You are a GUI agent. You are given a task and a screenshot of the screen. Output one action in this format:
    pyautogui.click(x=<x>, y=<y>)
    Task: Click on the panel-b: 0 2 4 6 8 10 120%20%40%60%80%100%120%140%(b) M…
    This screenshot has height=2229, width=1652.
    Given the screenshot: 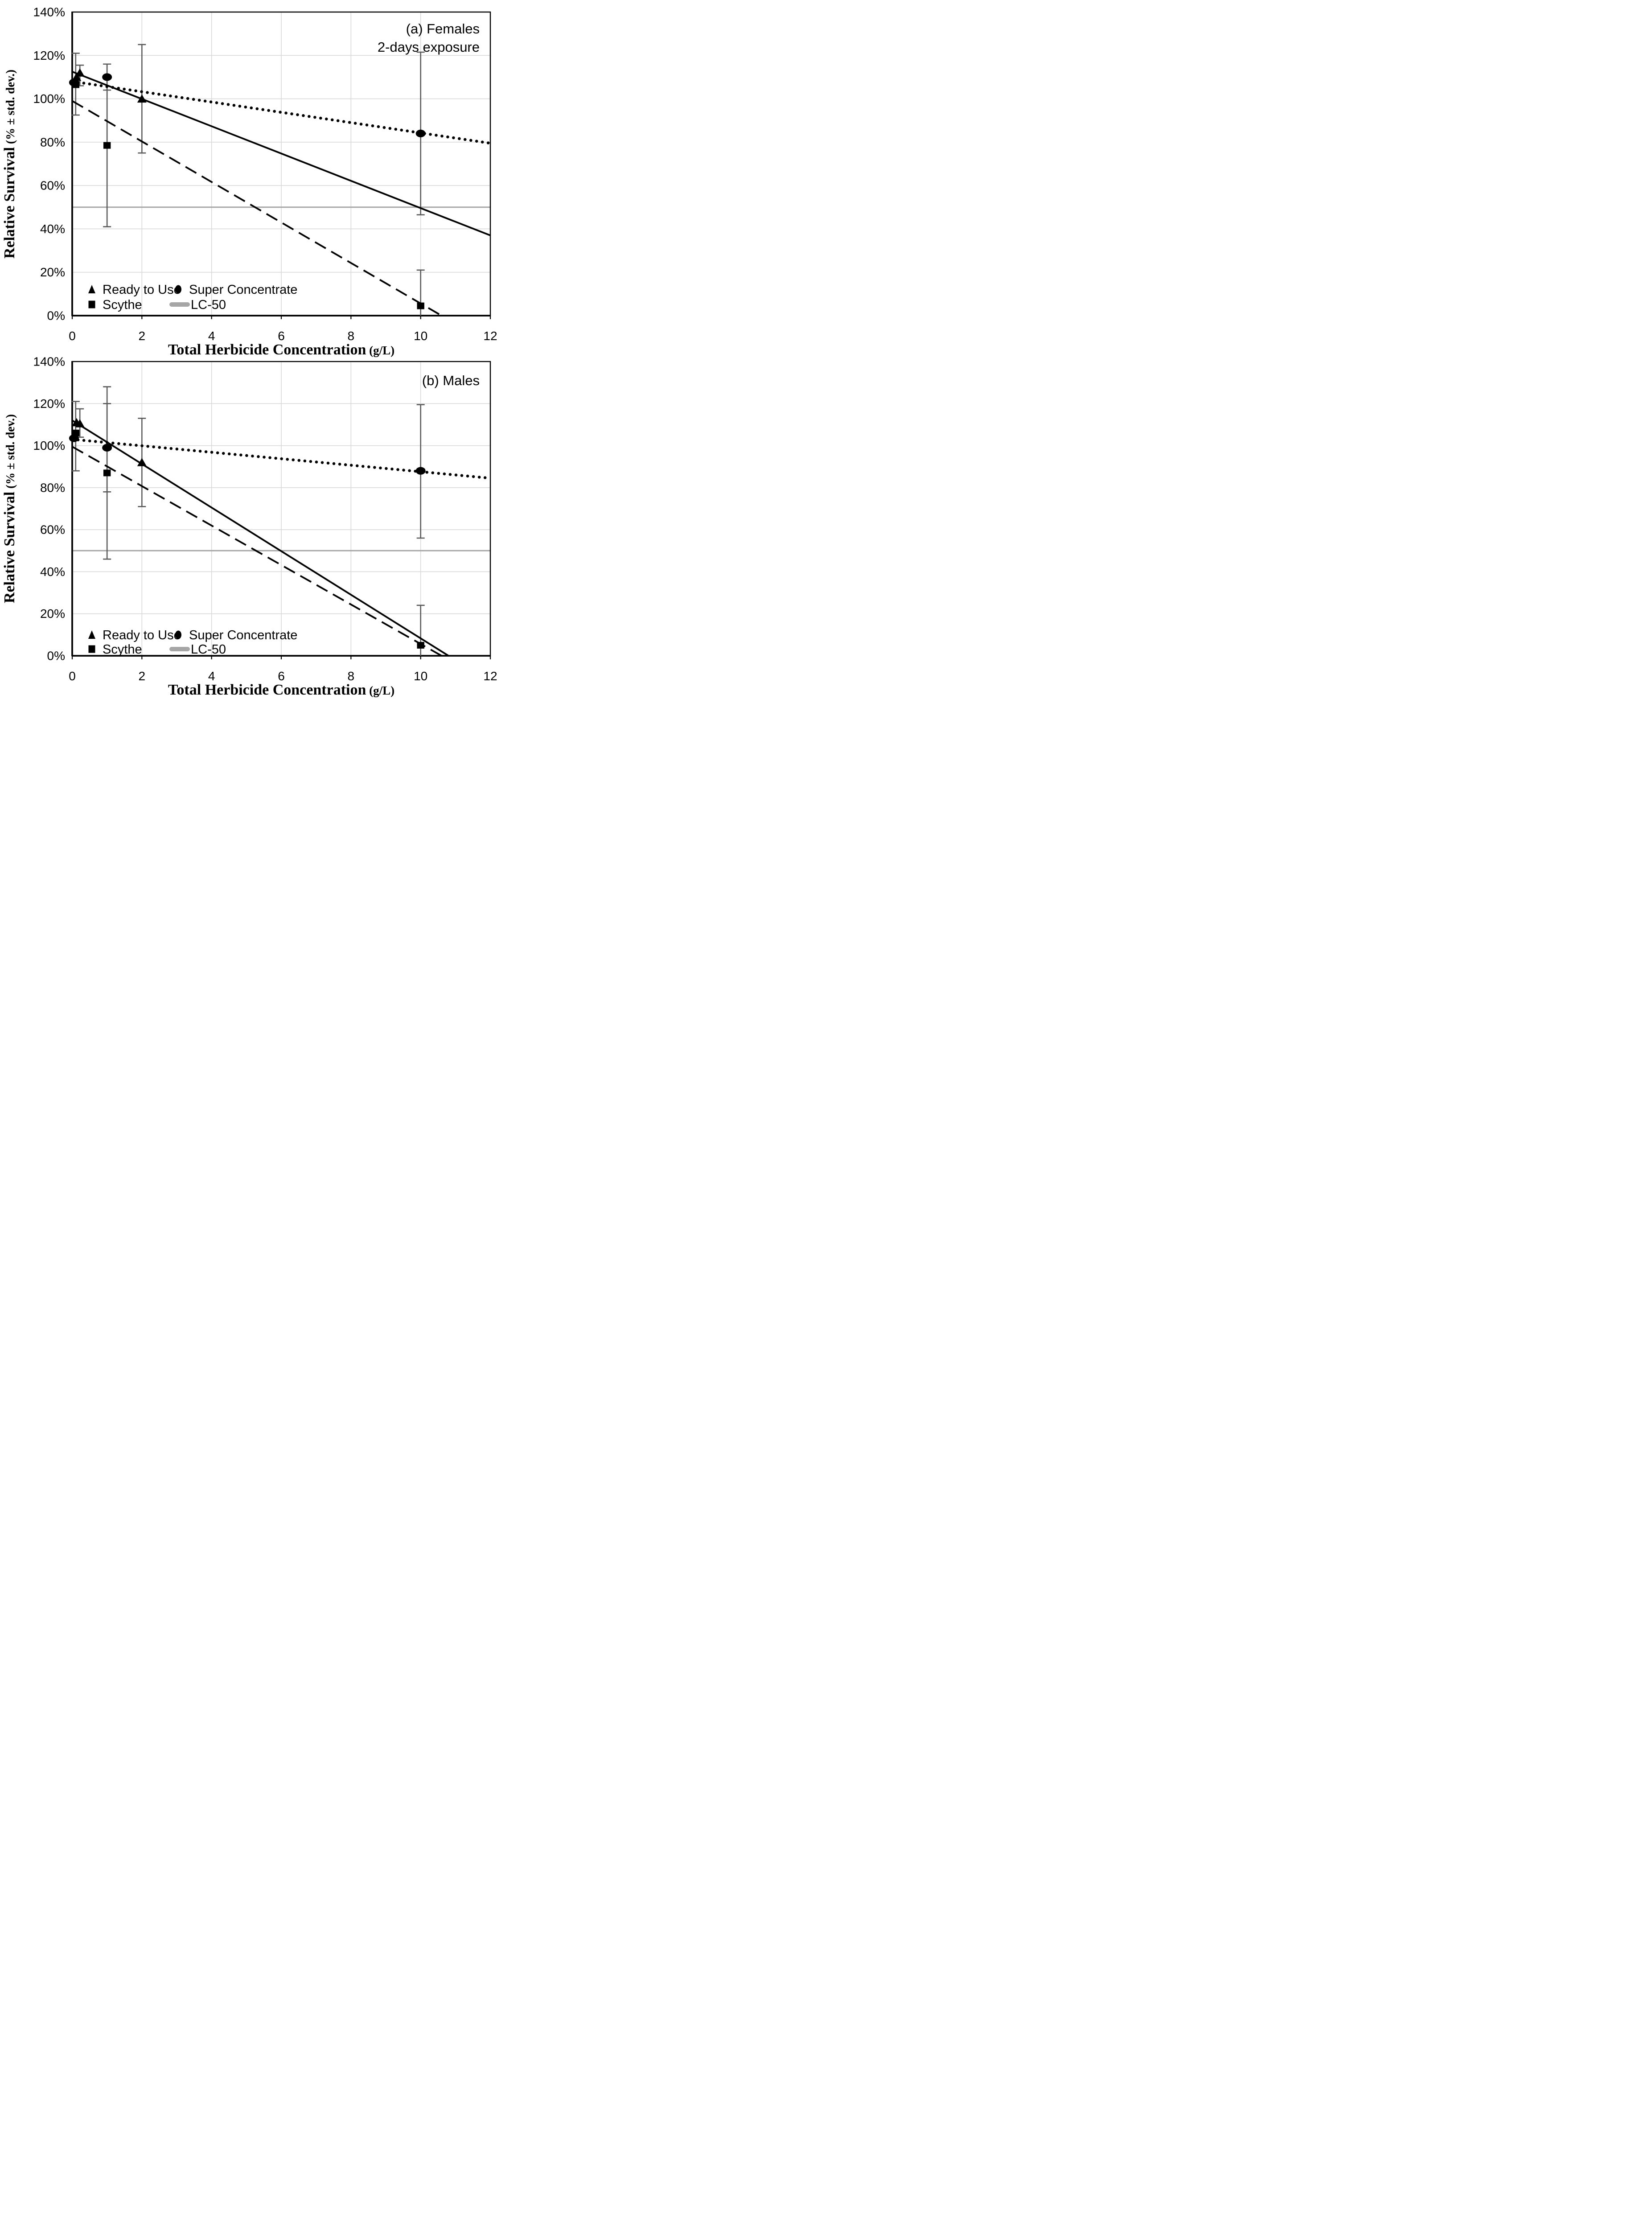 What is the action you would take?
    pyautogui.click(x=249, y=527)
    